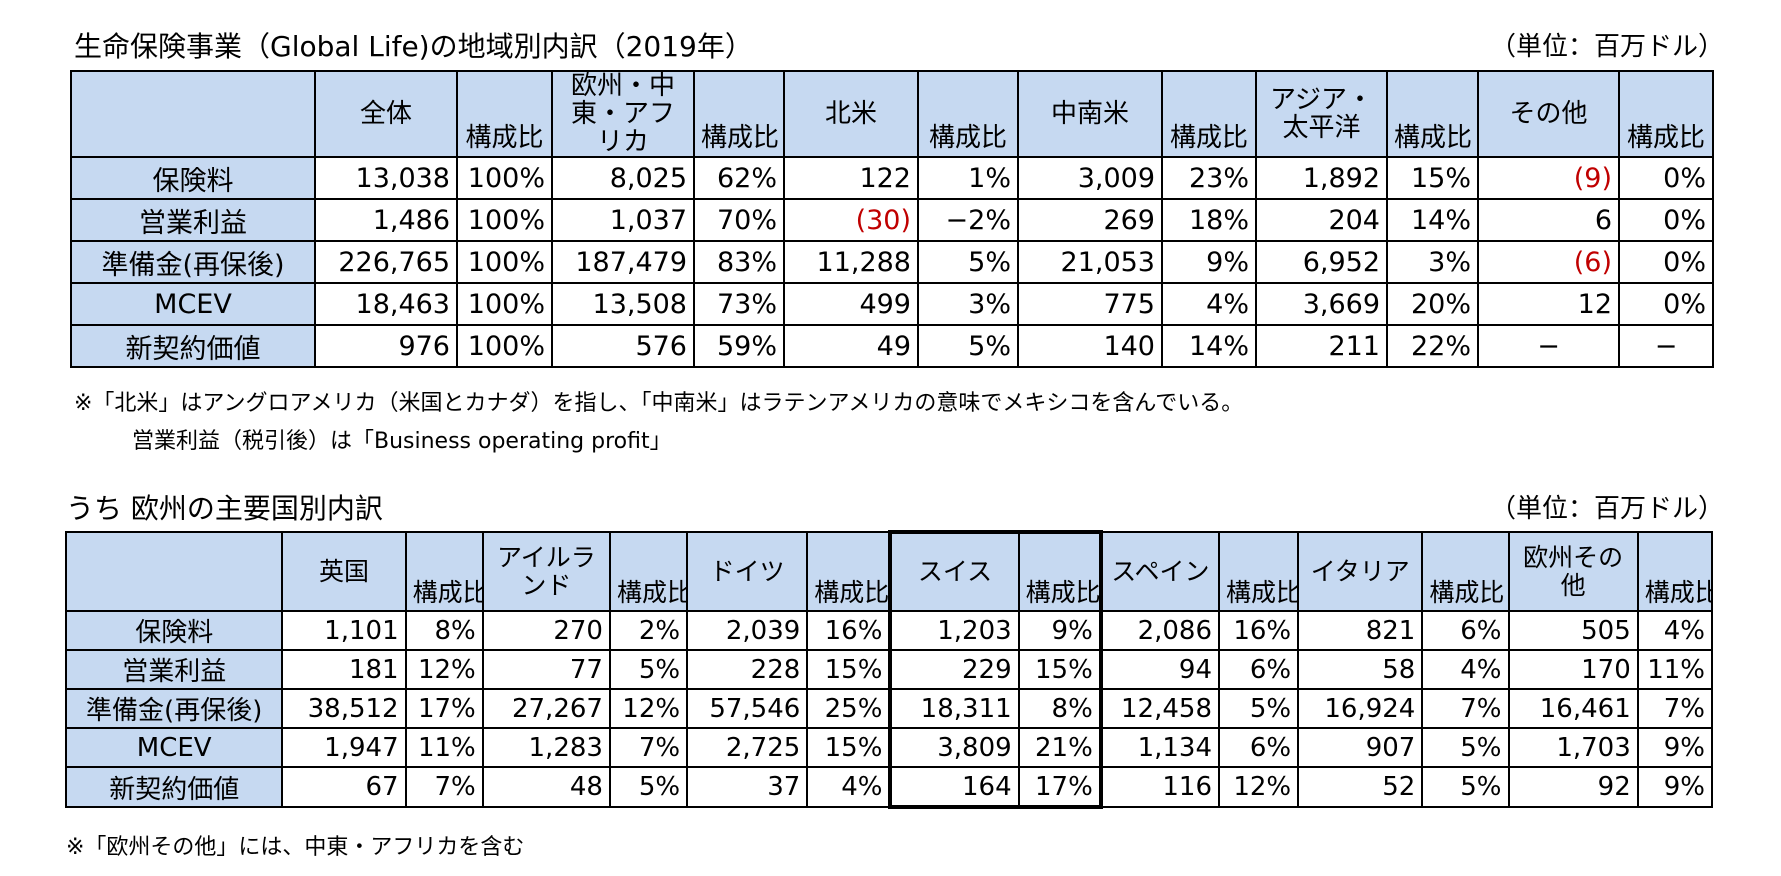 The width and height of the screenshot is (1781, 876). What do you see at coordinates (1321, 262) in the screenshot?
I see `t1-cell: 6,952` at bounding box center [1321, 262].